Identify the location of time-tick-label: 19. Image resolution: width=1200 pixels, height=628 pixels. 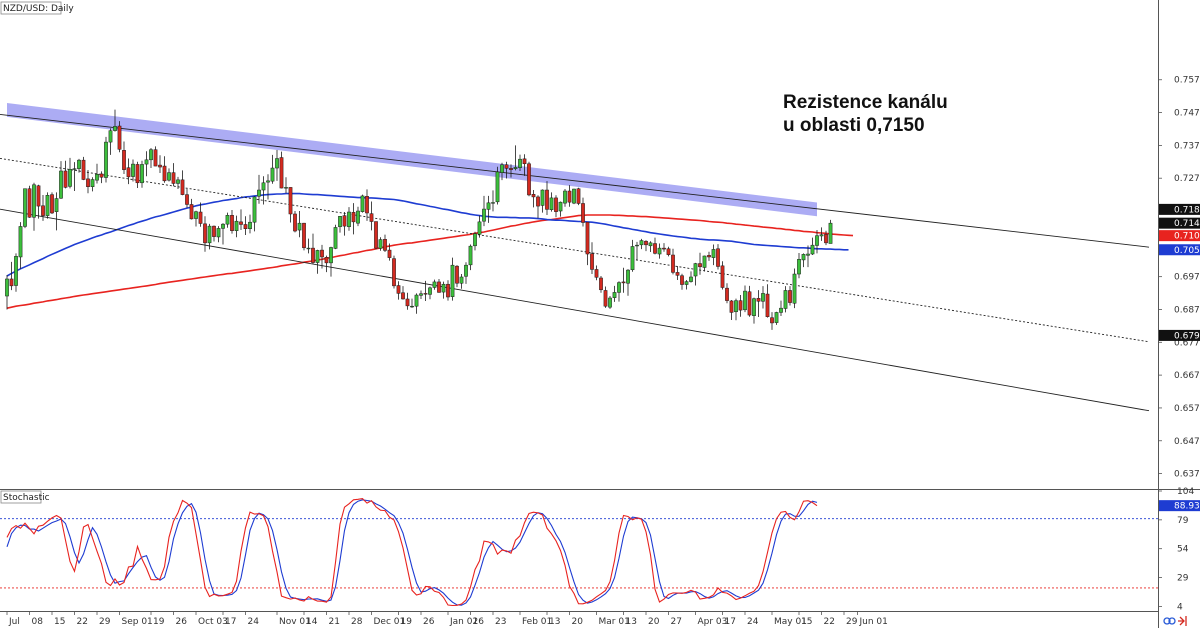
(407, 622).